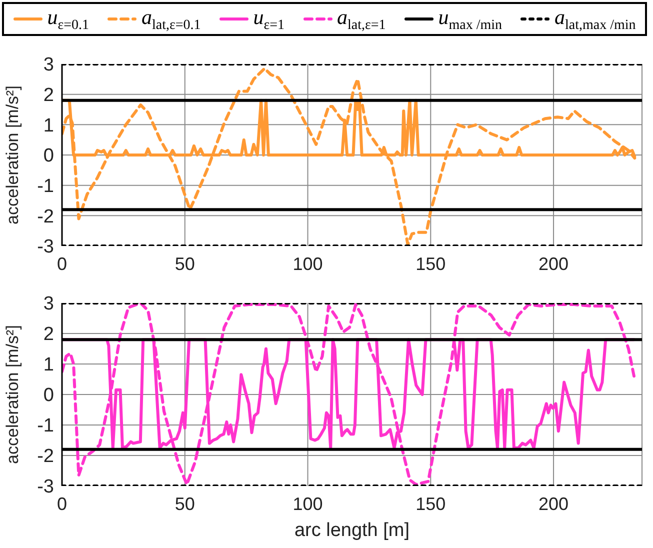  I want to click on x-axis-title: arc length [m], so click(352, 530).